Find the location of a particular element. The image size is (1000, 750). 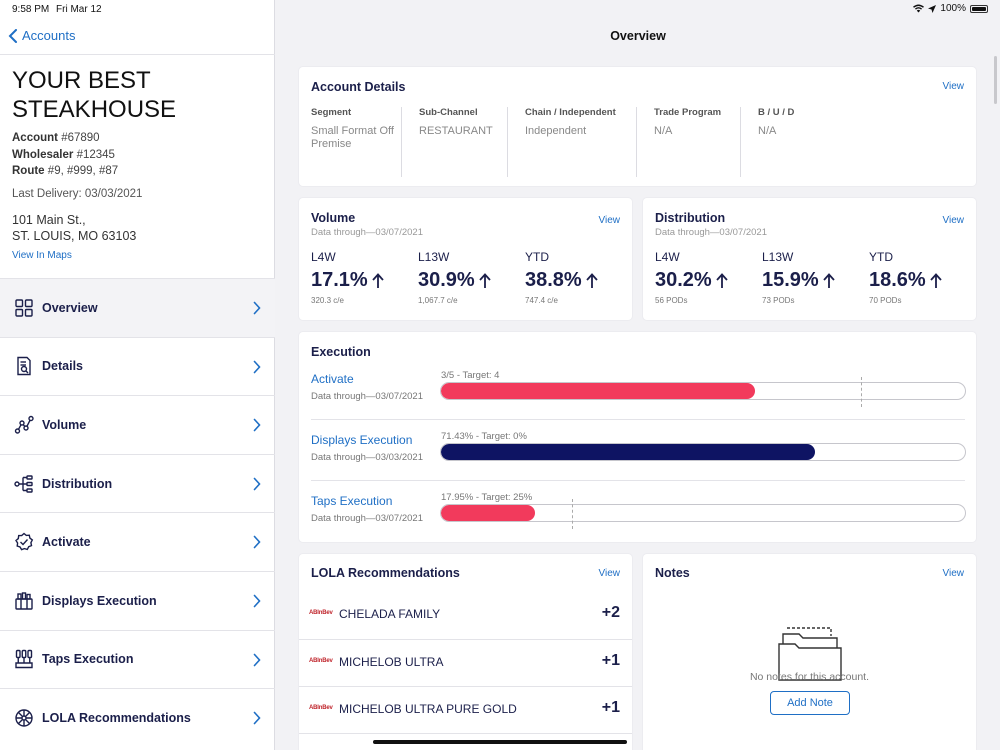

distribution-view-link: View is located at coordinates (953, 220).